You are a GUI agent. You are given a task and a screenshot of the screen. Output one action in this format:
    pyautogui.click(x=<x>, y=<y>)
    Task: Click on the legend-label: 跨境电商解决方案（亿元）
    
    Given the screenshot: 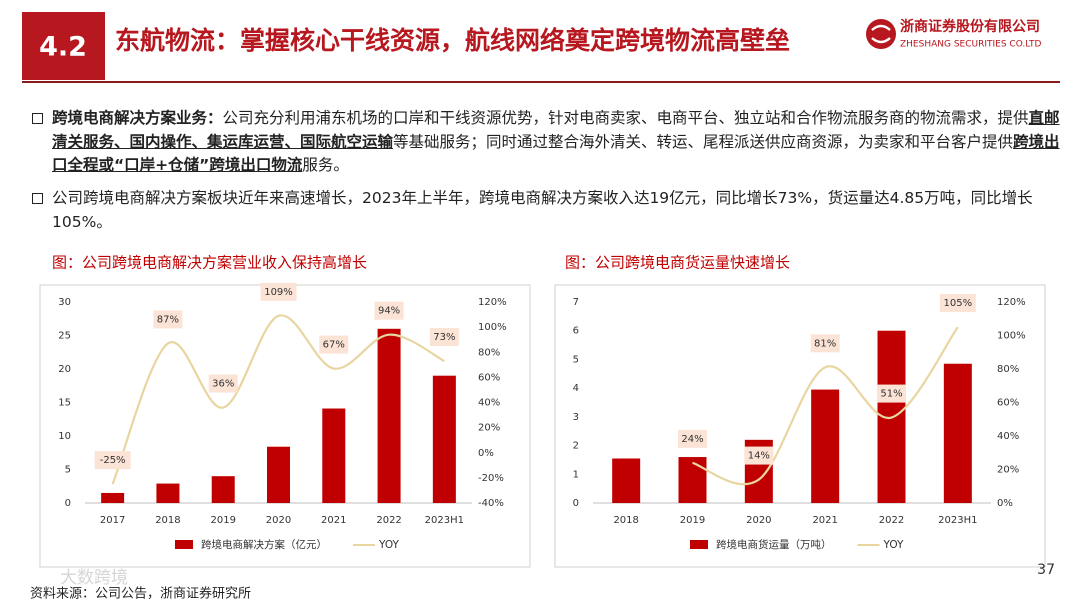 What is the action you would take?
    pyautogui.click(x=264, y=544)
    